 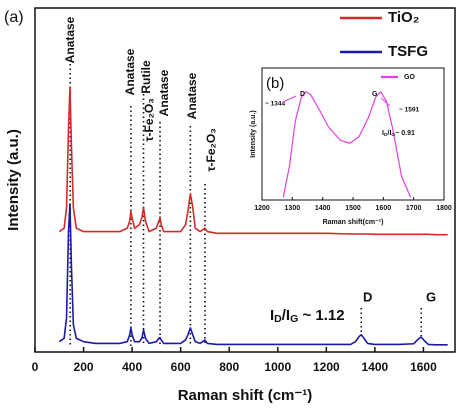 What do you see at coordinates (405, 133) in the screenshot?
I see `annotation-part: ~ 0.91` at bounding box center [405, 133].